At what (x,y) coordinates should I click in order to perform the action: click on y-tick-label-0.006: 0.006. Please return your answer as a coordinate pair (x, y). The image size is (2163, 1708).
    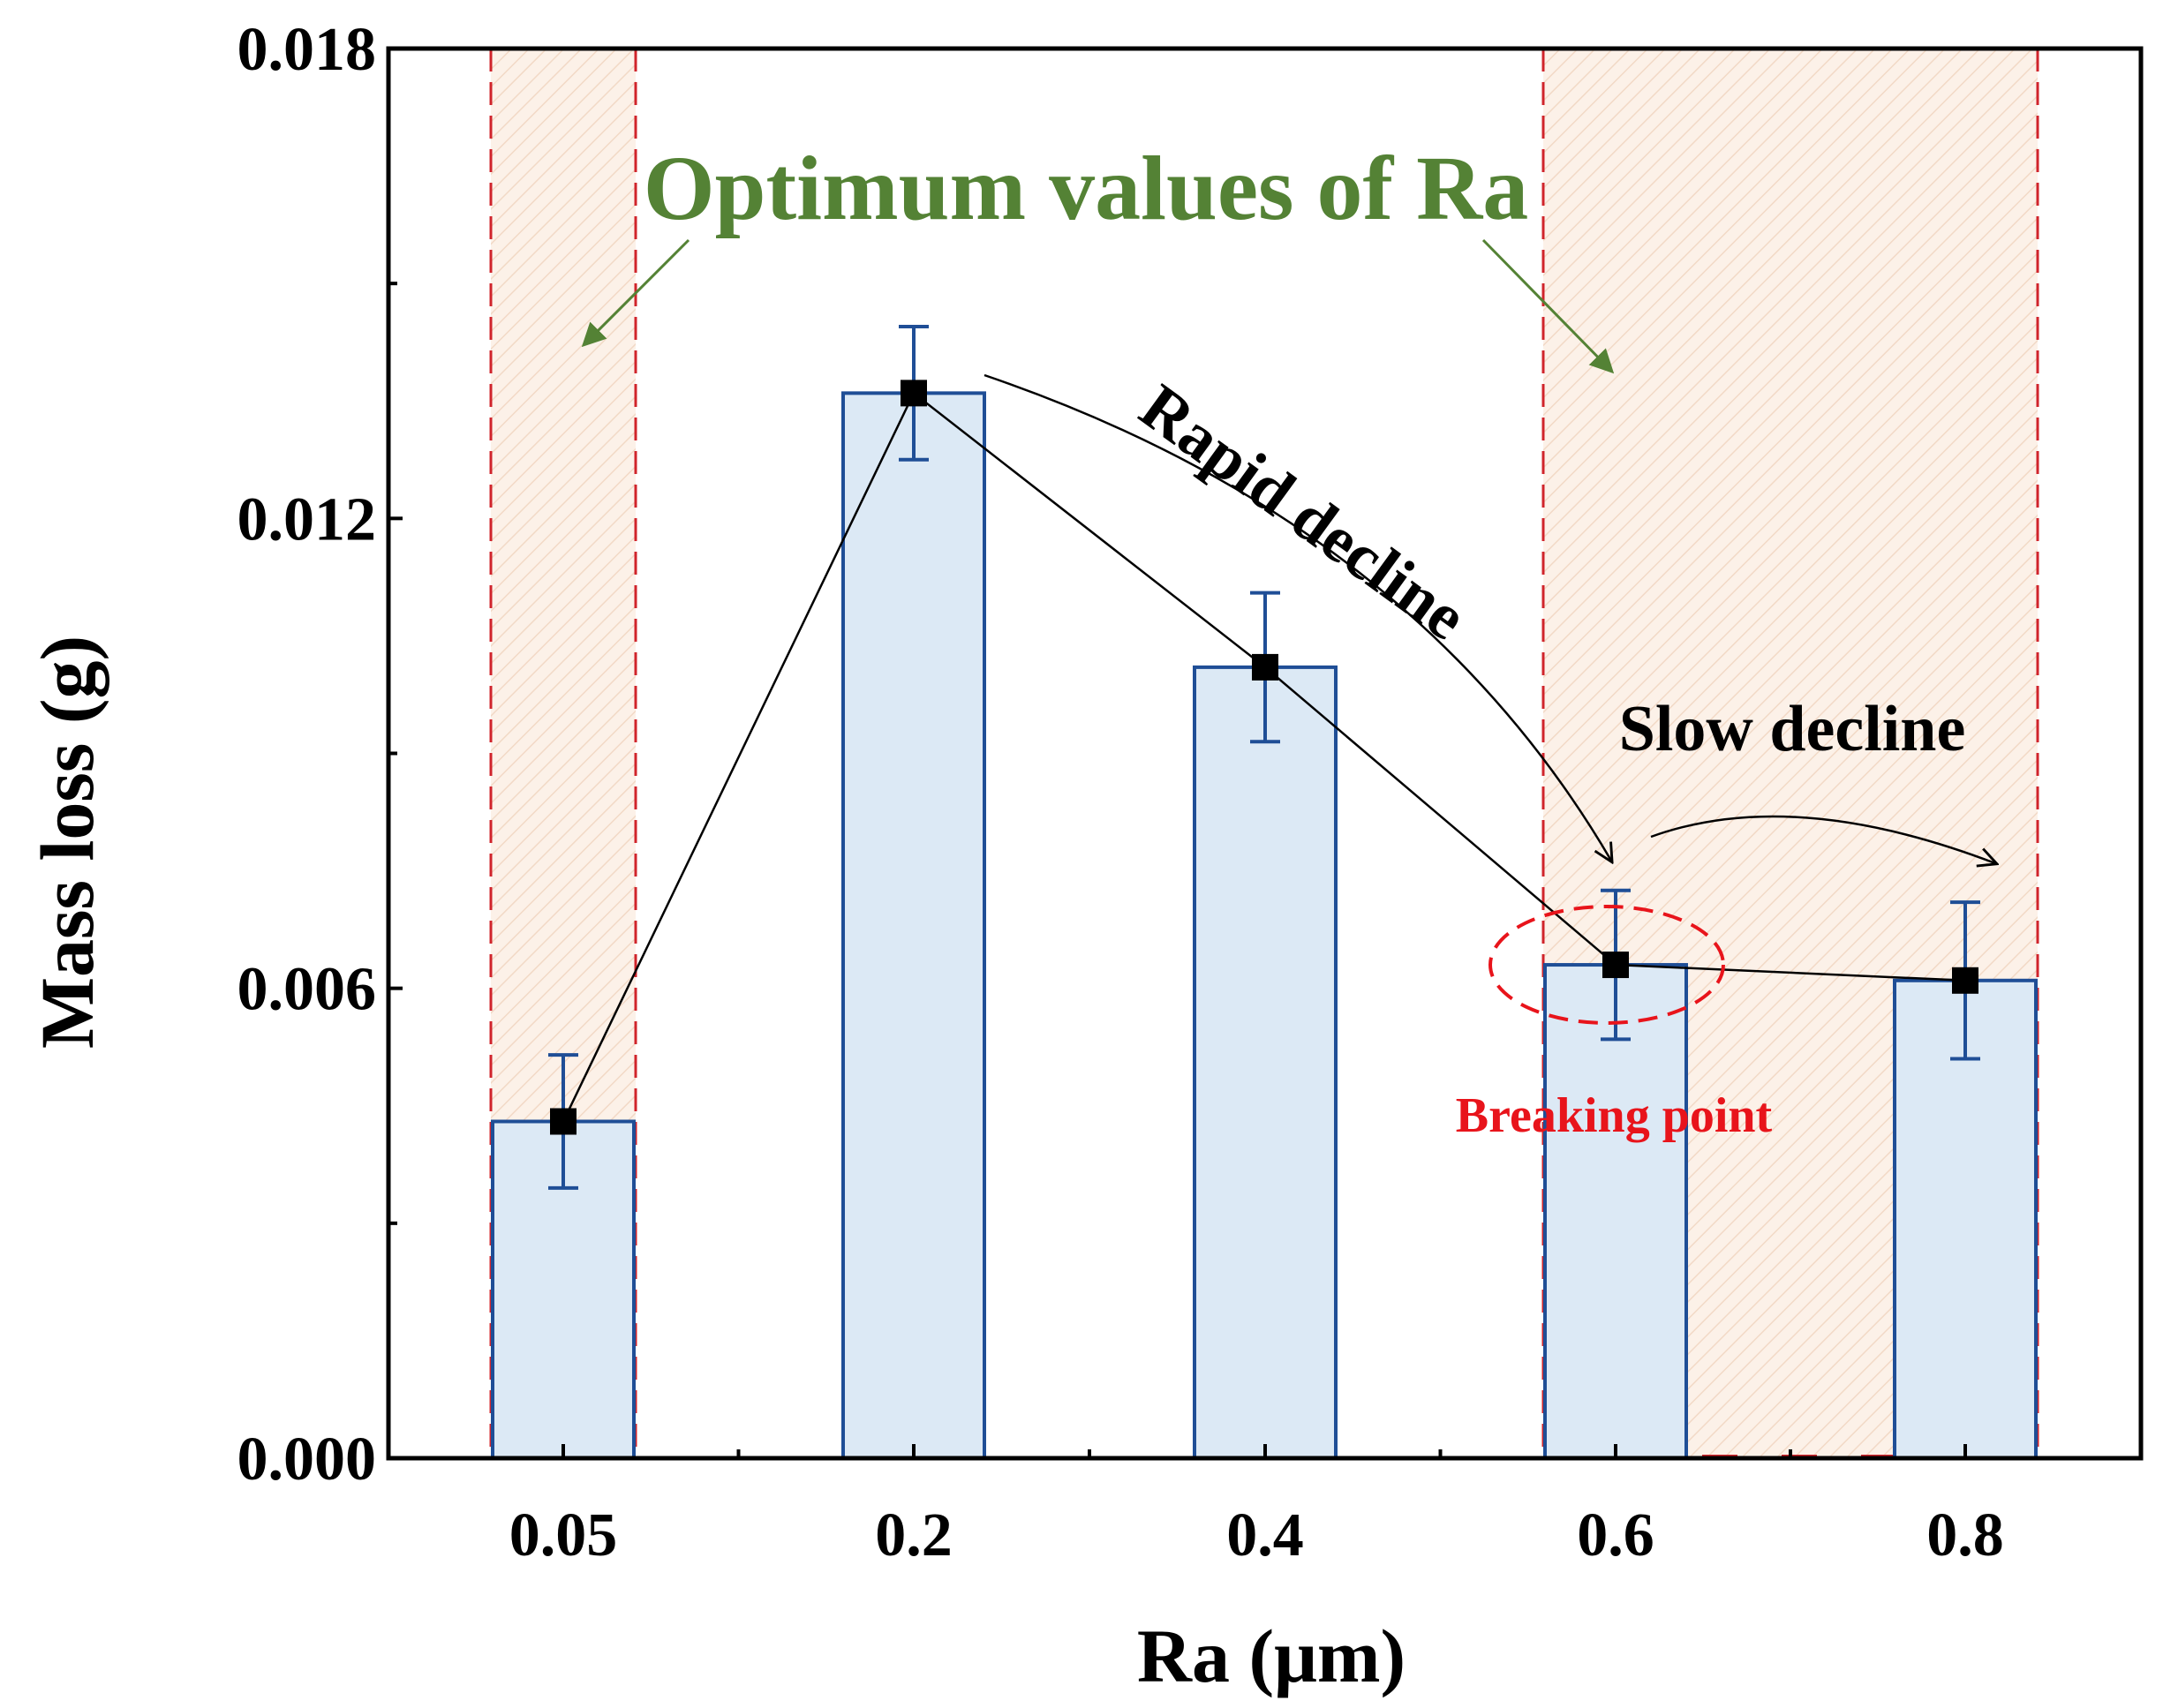
    Looking at the image, I should click on (307, 990).